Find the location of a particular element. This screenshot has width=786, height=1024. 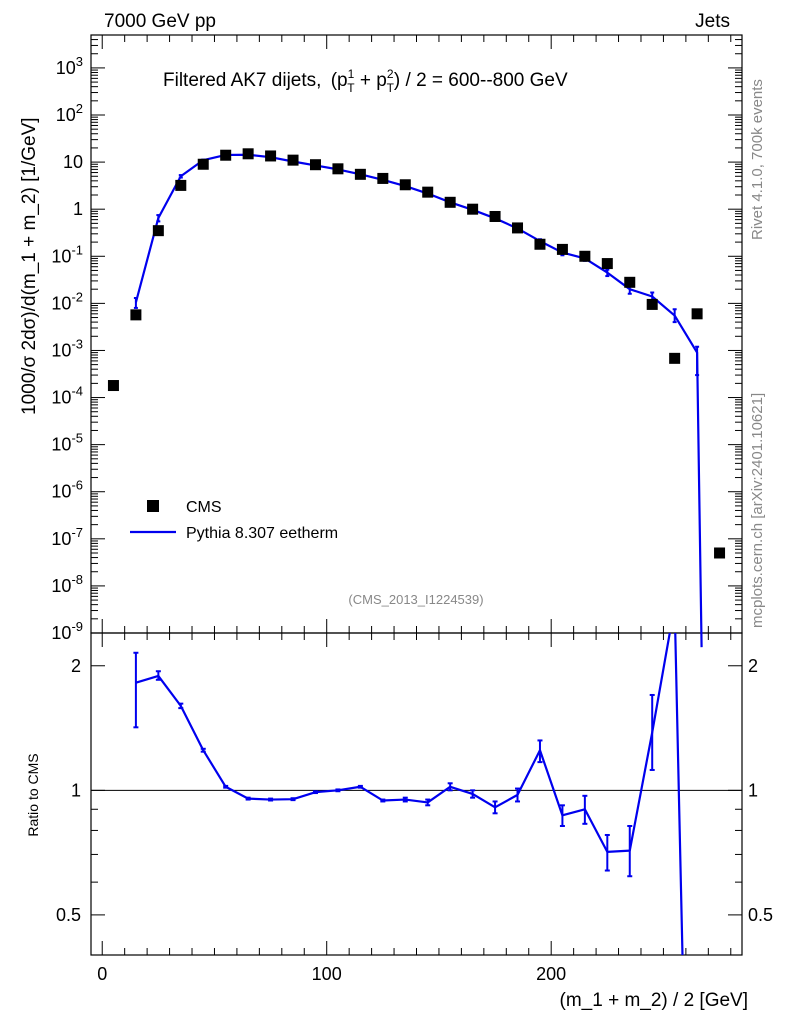

rivet-label: Rivet 4.1.0, 700k events is located at coordinates (757, 159).